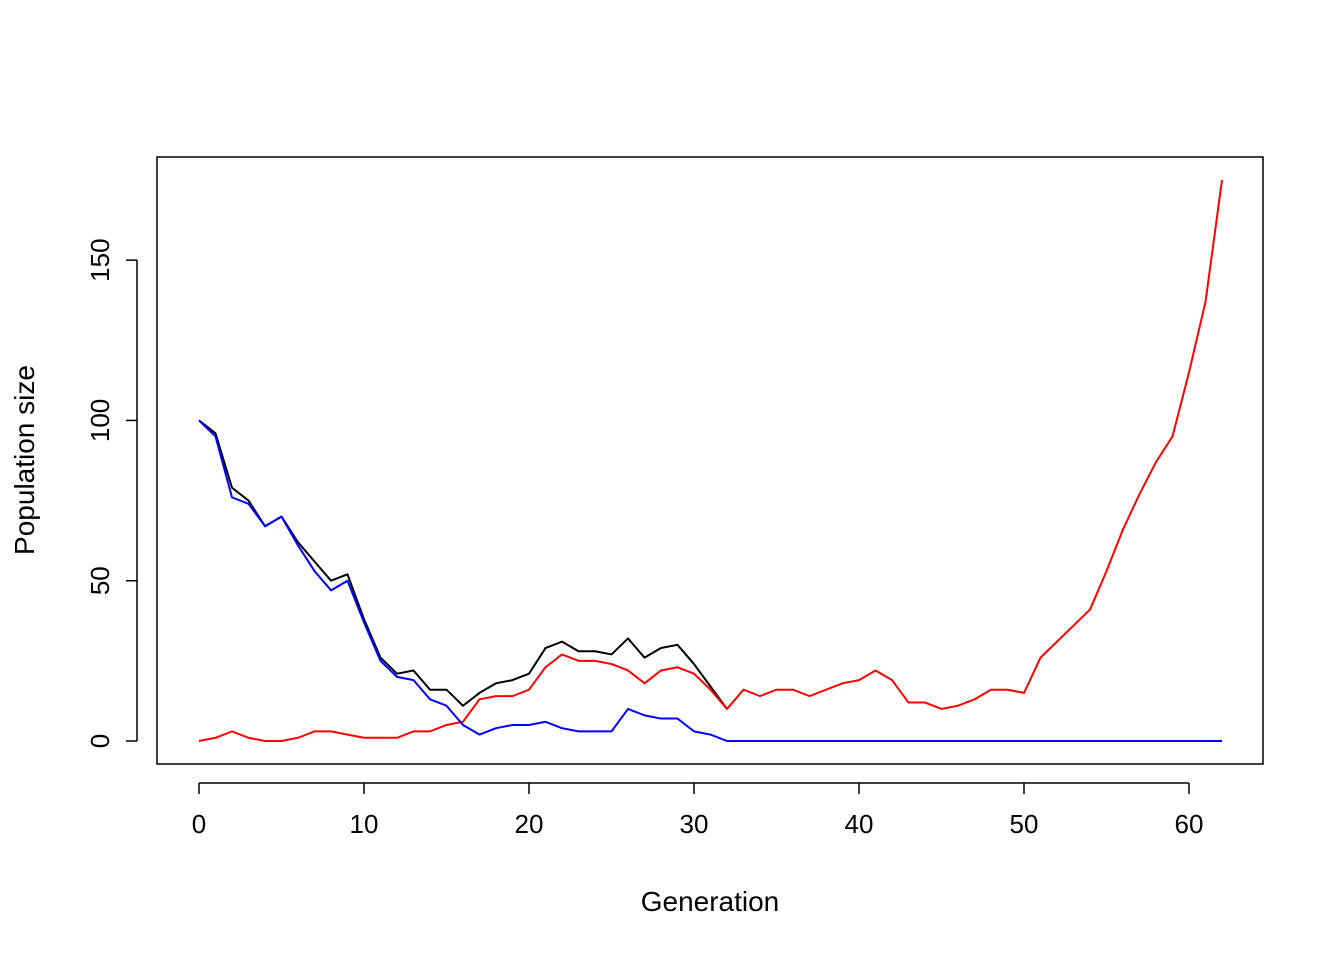  I want to click on x-tick-label: 40, so click(859, 824).